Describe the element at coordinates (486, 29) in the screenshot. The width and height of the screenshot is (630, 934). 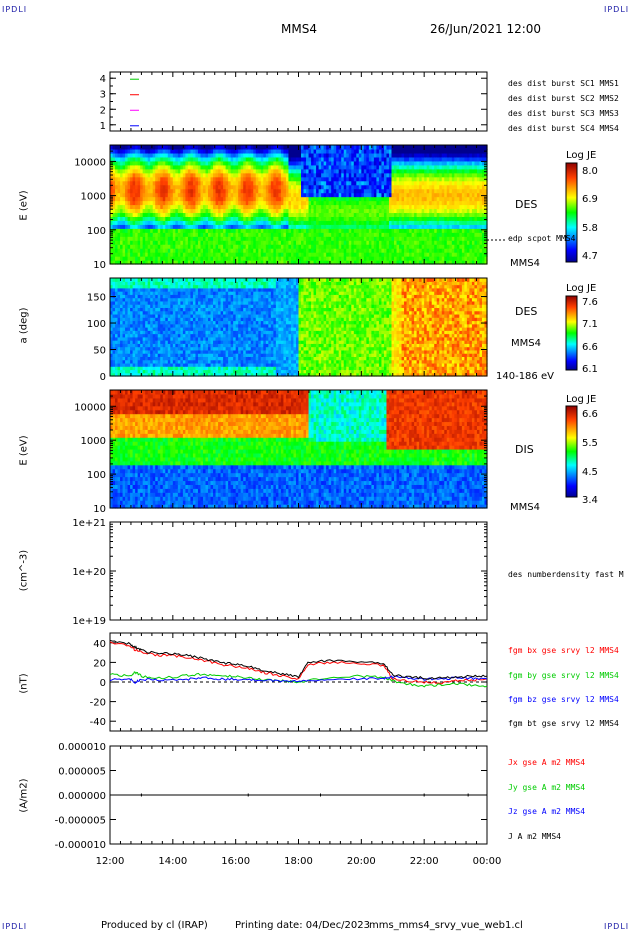
I see `datetime-title: 26/Jun/2021 12:00` at that location.